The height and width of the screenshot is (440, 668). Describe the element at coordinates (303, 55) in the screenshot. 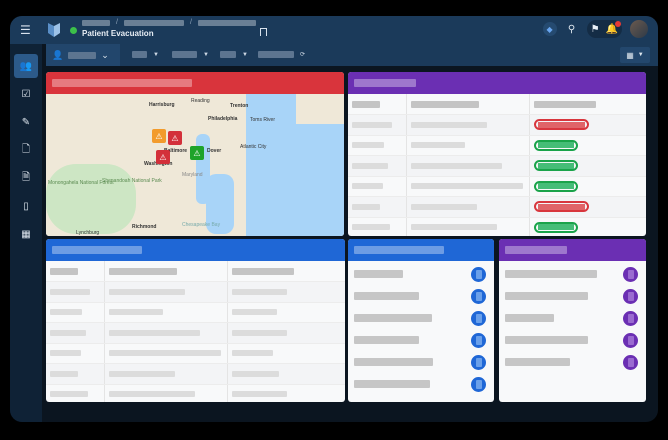

I see `refresh-icon: ⟳` at that location.